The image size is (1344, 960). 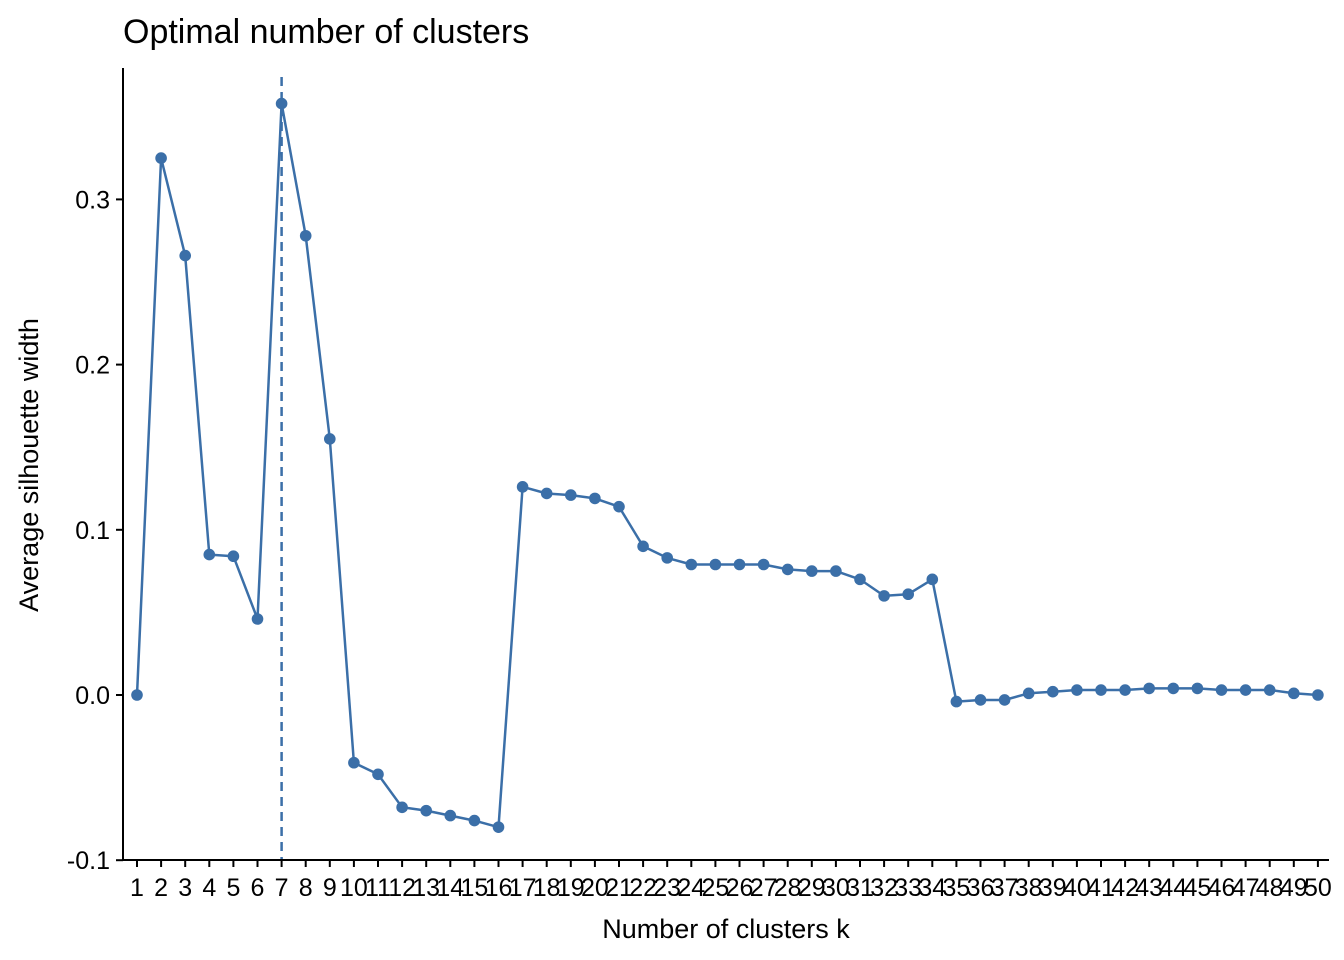 I want to click on x-tick-label: 9, so click(x=330, y=888).